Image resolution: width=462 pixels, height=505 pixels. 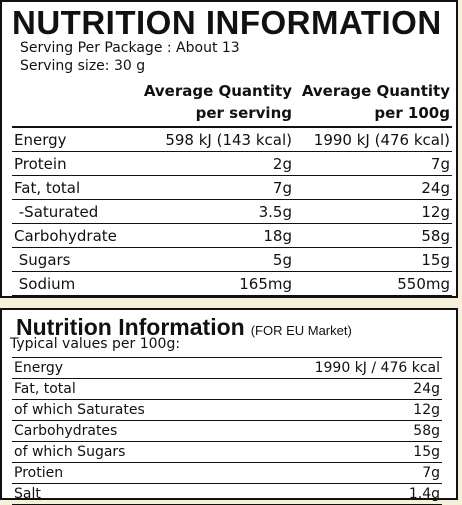 I want to click on table-row: of which Saturates 12g, so click(x=227, y=410).